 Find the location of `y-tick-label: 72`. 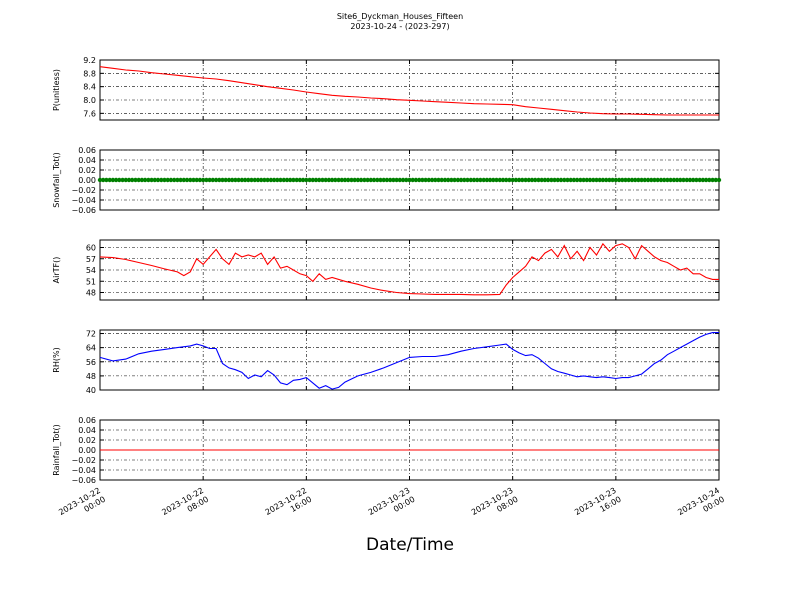

y-tick-label: 72 is located at coordinates (91, 334).